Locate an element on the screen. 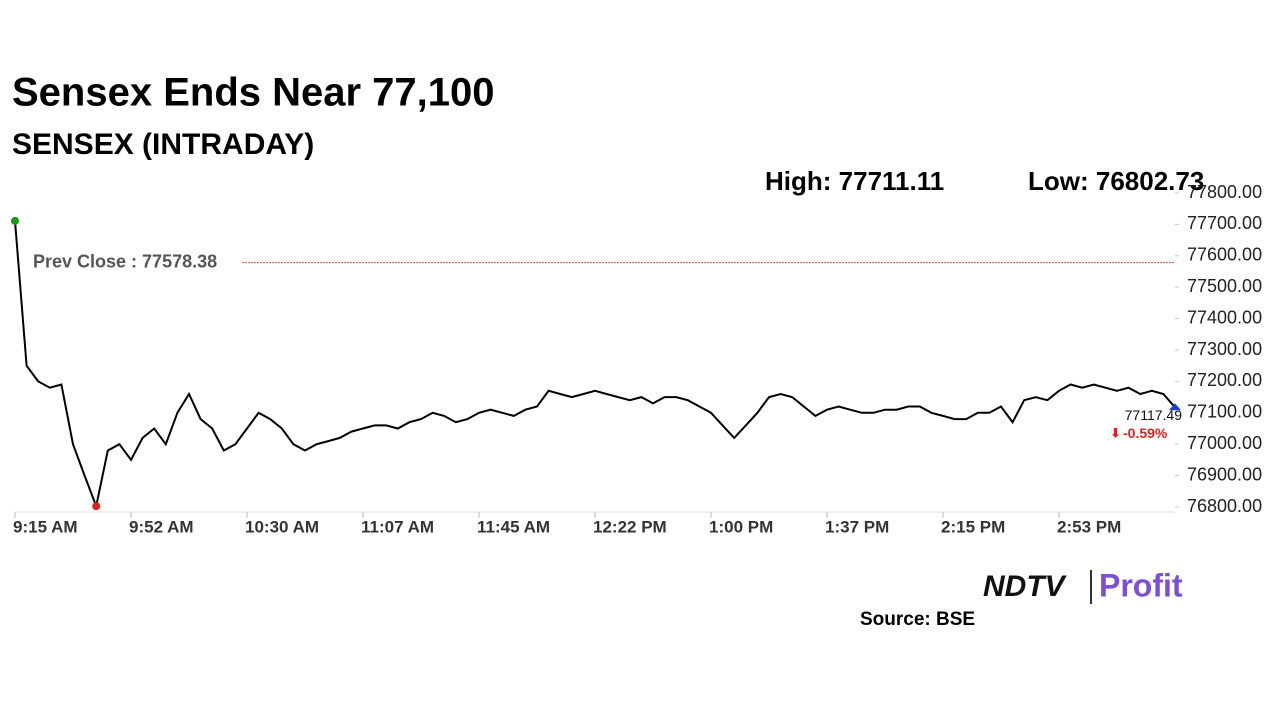 The image size is (1280, 724). x-tick-label: 2:15 PM is located at coordinates (973, 526).